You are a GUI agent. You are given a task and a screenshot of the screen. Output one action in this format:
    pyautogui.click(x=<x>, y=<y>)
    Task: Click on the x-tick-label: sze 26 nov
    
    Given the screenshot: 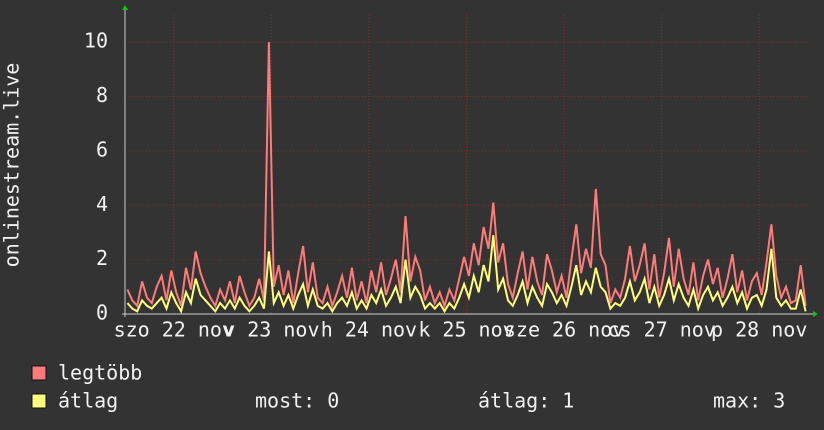 What is the action you would take?
    pyautogui.click(x=564, y=330)
    